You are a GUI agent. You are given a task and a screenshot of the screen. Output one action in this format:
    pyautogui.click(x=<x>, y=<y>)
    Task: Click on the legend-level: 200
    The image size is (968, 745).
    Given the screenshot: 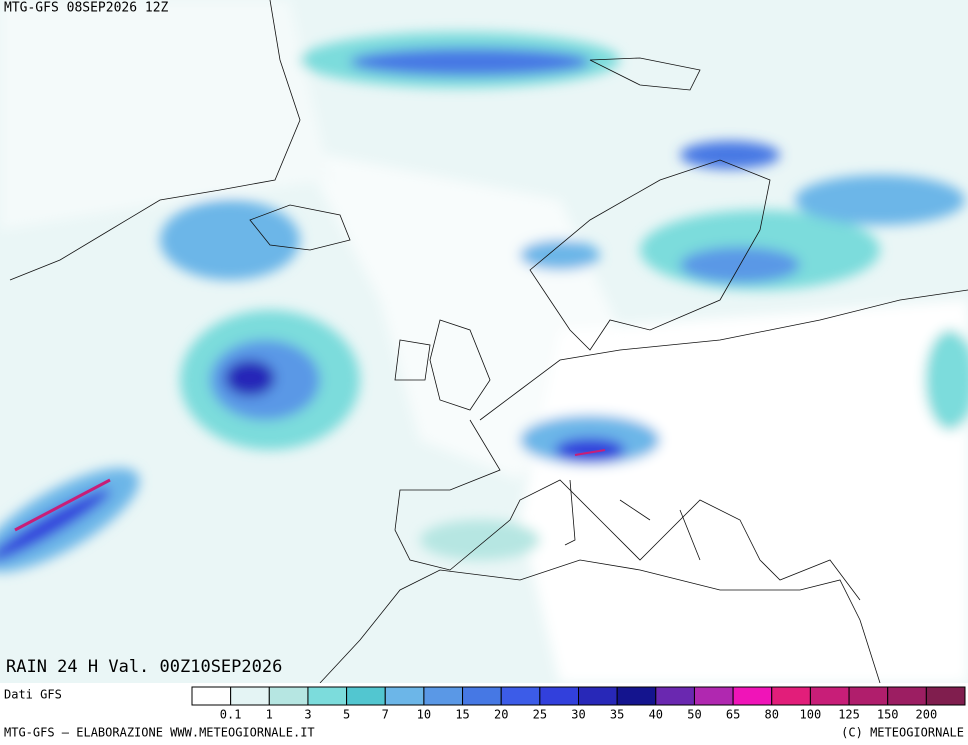 What is the action you would take?
    pyautogui.click(x=927, y=715)
    